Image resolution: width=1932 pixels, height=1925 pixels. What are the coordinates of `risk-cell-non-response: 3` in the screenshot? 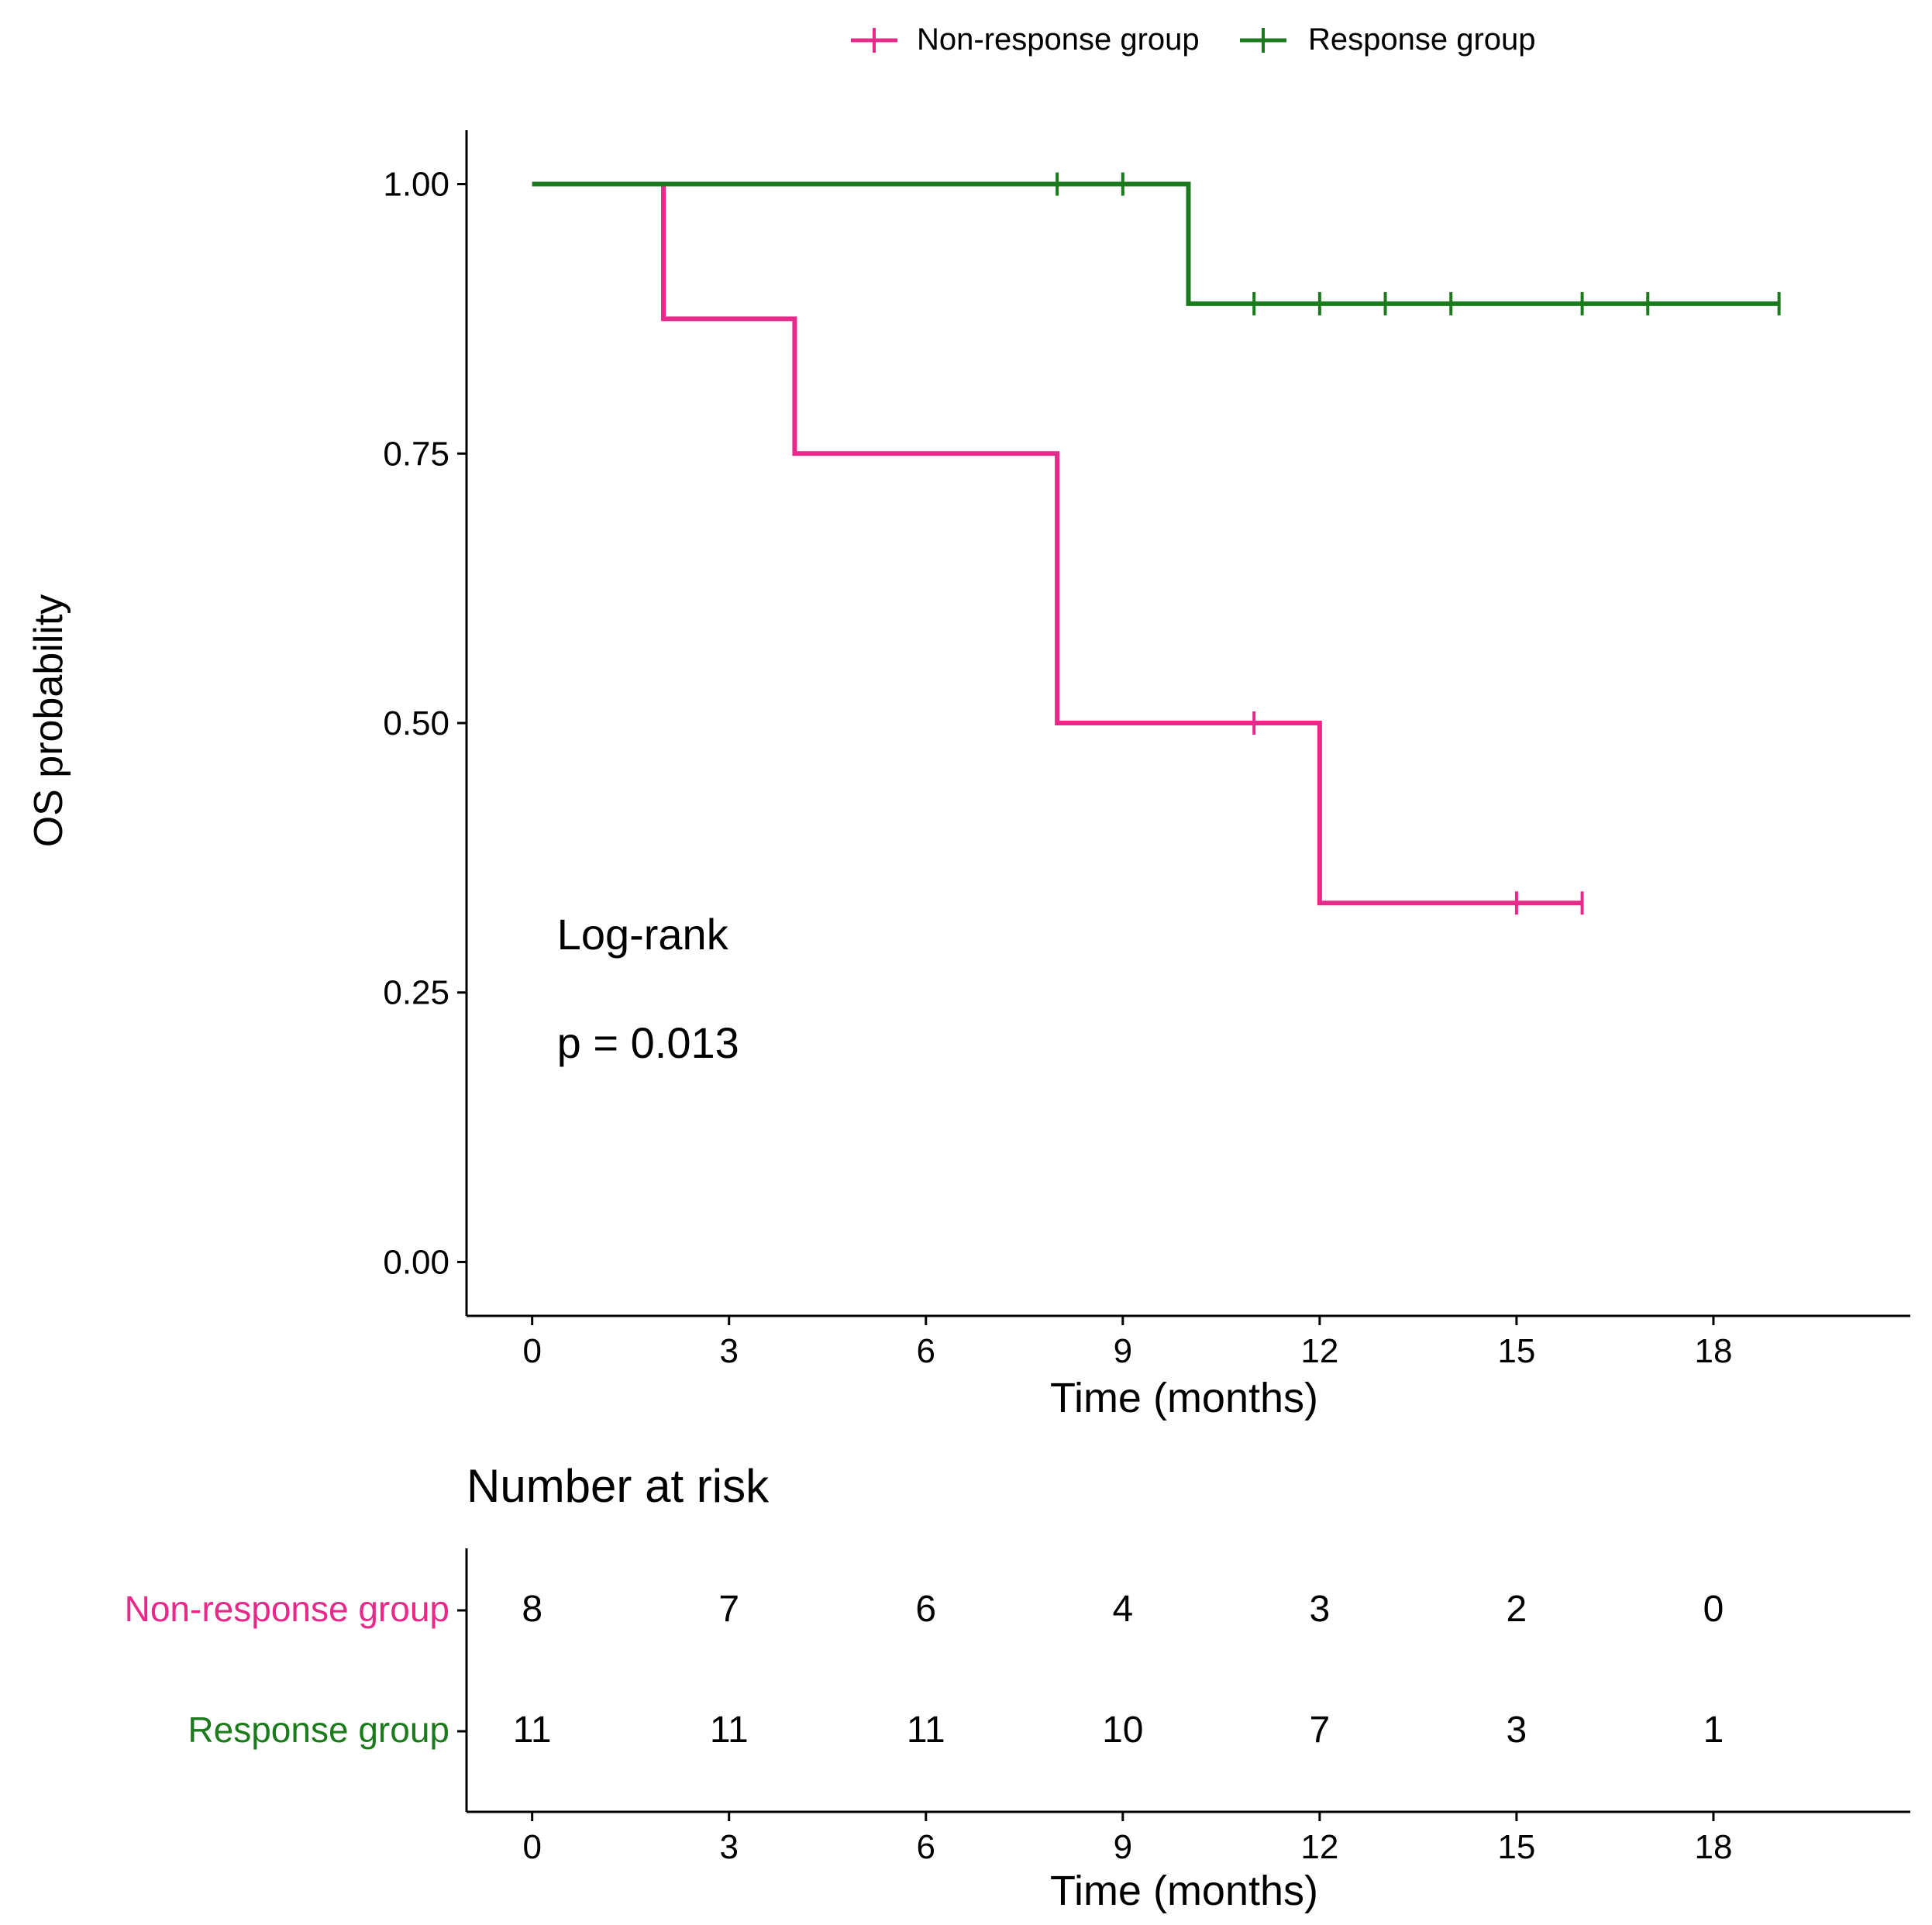 It's located at (1320, 1609).